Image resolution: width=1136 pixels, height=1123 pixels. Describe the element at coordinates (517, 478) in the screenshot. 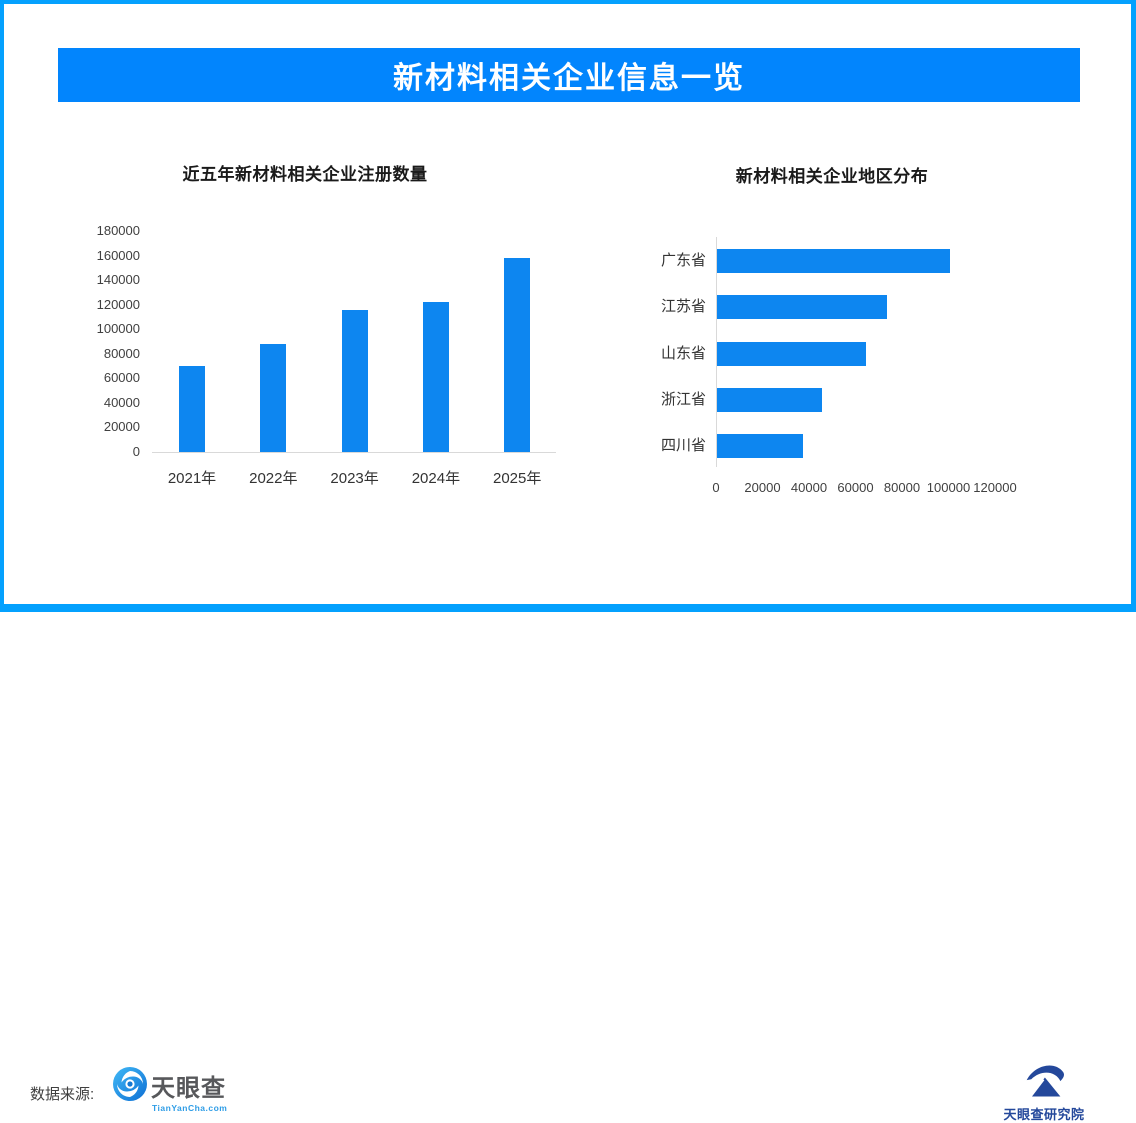

I see `left-x-axis-category-label: 2025年` at that location.